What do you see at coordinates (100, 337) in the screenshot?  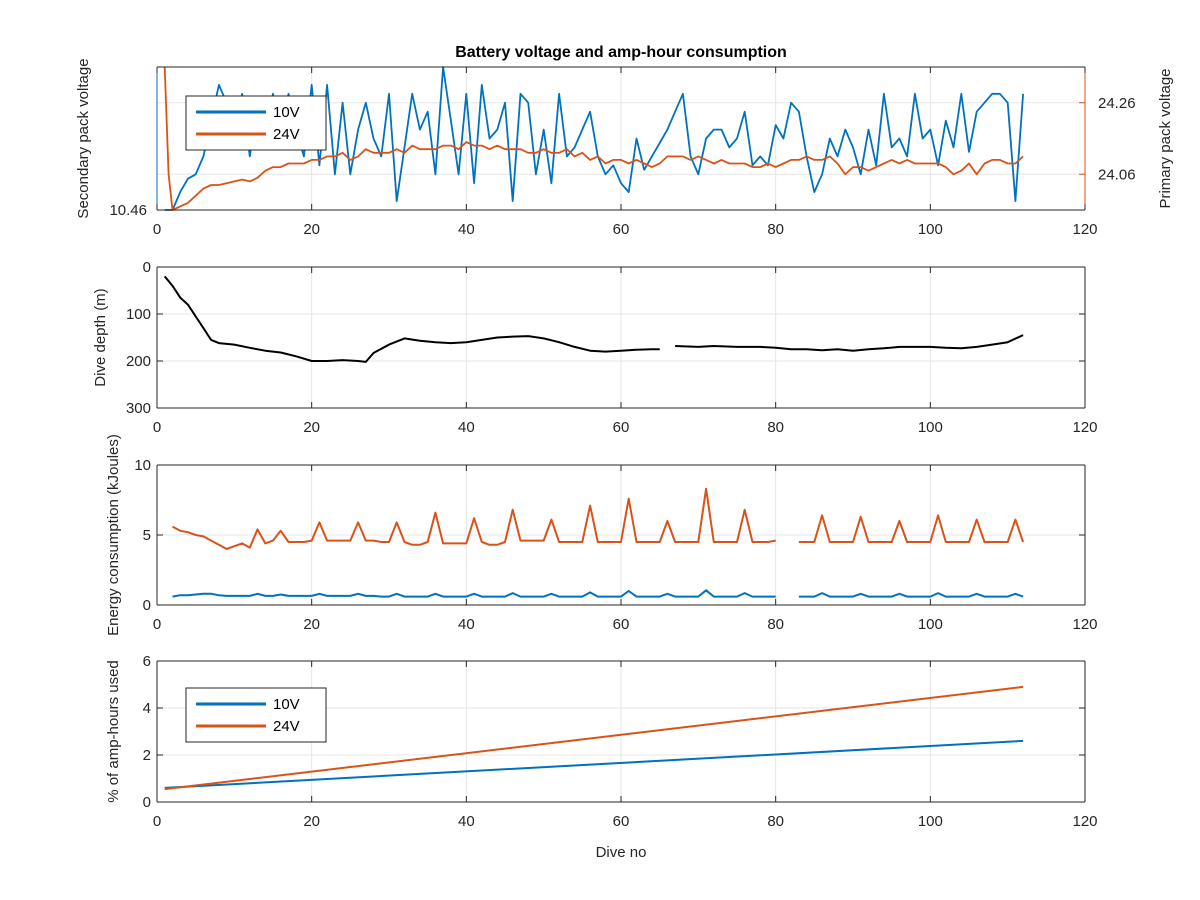 I see `y-axis-label: Dive depth (m)` at bounding box center [100, 337].